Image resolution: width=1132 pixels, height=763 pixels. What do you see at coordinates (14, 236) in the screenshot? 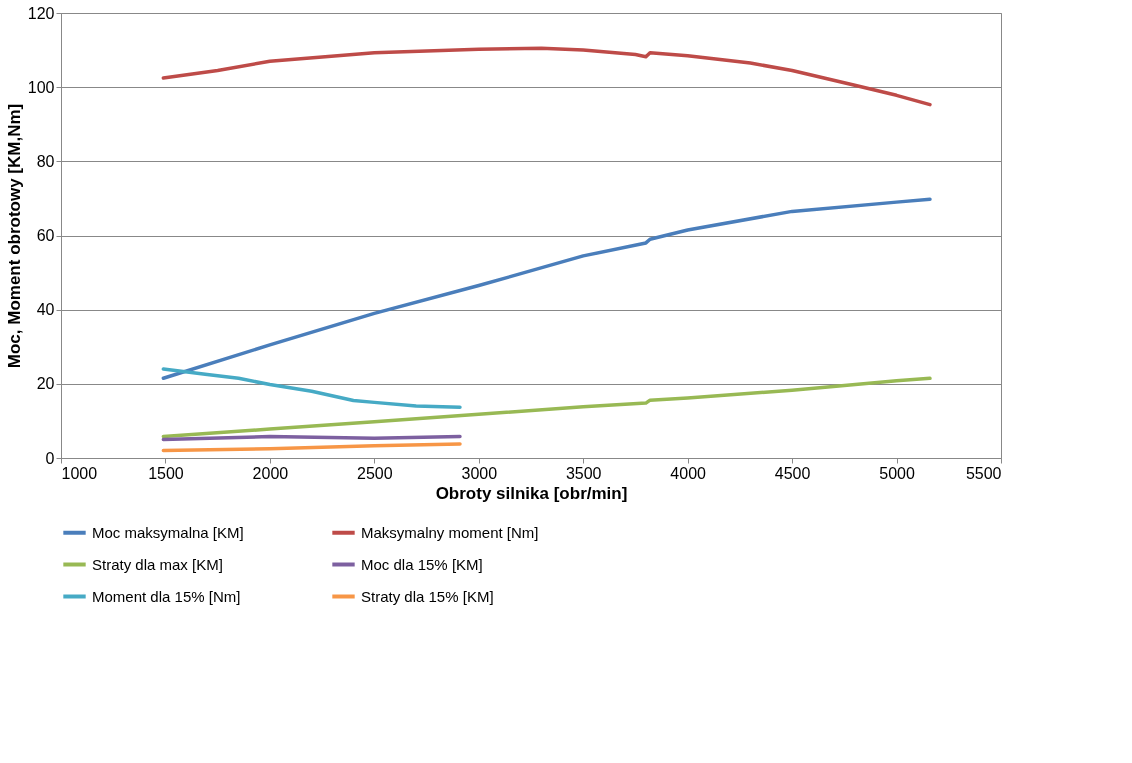
I see `y-axis-title: Moc, Moment obrotowy [KM,Nm]` at bounding box center [14, 236].